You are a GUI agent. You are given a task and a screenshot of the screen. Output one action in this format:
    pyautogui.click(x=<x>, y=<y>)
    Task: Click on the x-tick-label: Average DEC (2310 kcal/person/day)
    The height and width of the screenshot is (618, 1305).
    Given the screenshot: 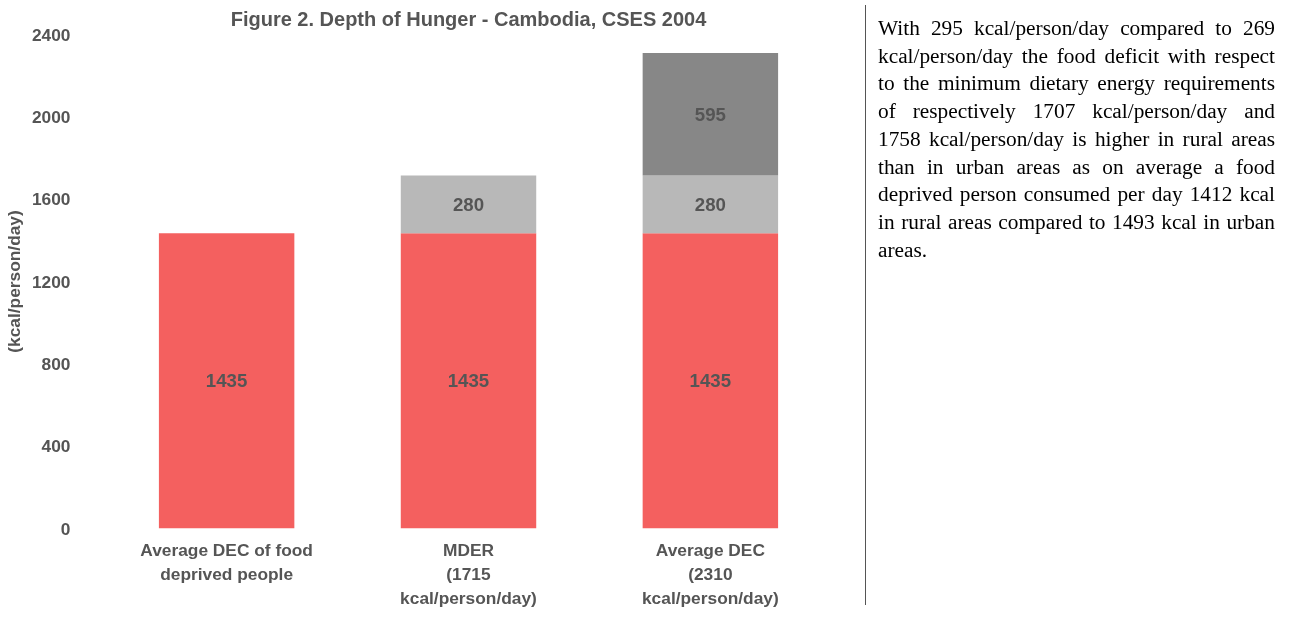 What is the action you would take?
    pyautogui.click(x=710, y=573)
    